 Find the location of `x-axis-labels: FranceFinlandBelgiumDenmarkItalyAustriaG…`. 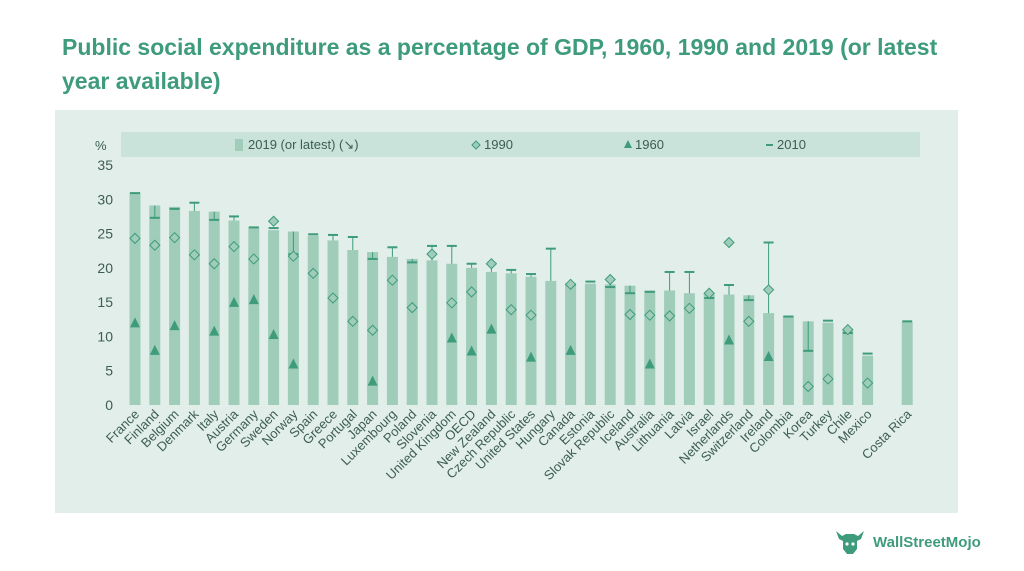

x-axis-labels: FranceFinlandBelgiumDenmarkItalyAustriaG… is located at coordinates (509, 444).